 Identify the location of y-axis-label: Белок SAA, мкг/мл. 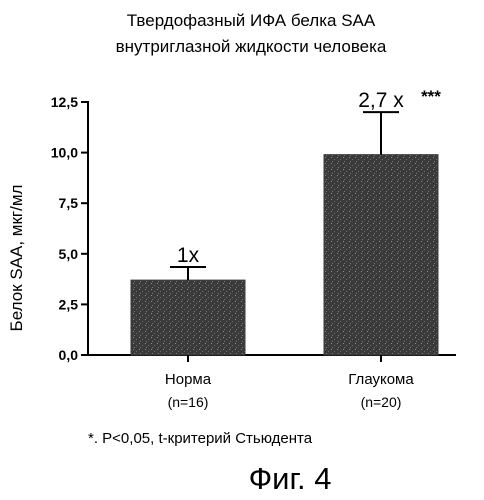
(16, 258).